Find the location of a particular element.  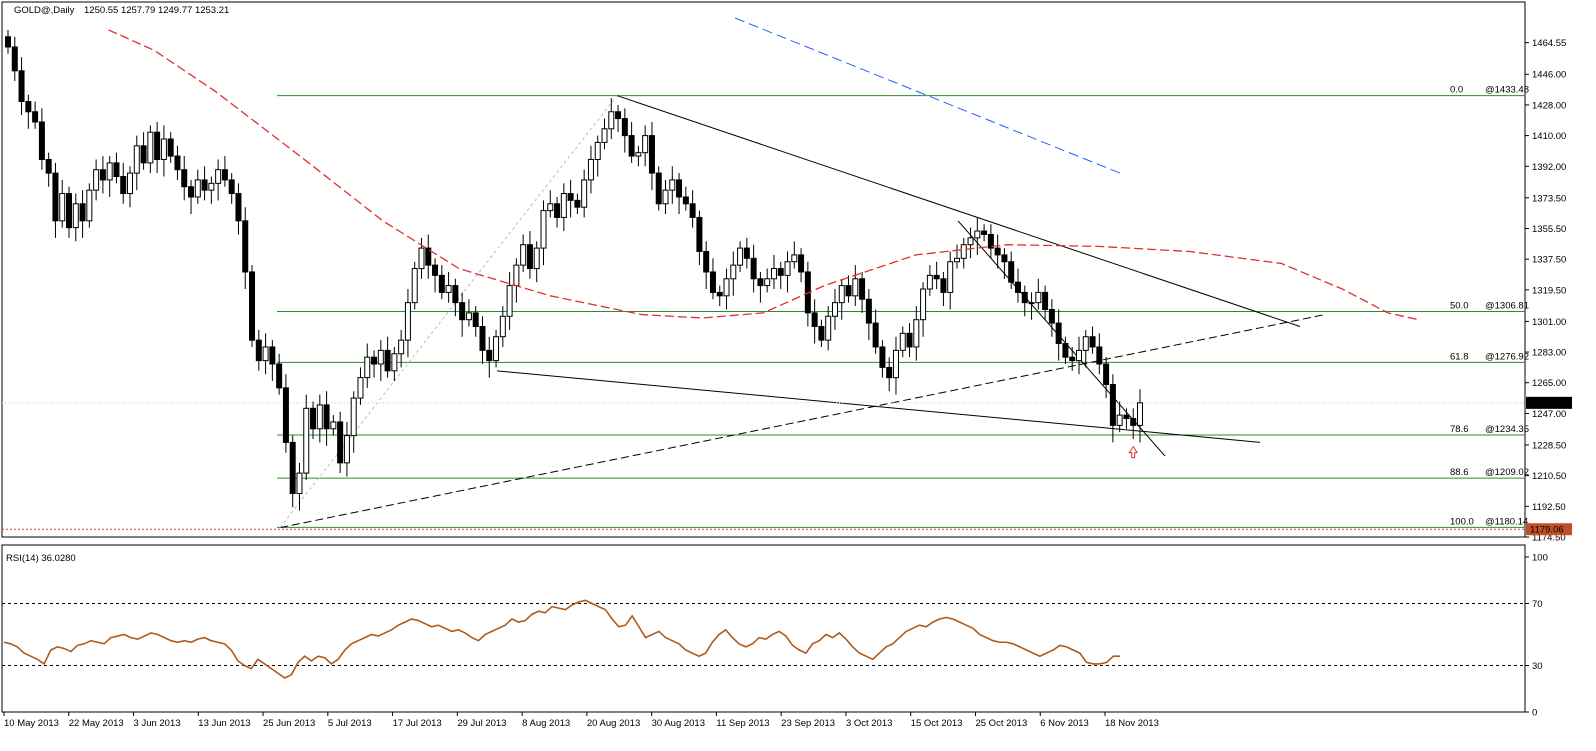

ohlc-readout: 1250.55 1257.79 1249.77 1253.21 is located at coordinates (156, 10).